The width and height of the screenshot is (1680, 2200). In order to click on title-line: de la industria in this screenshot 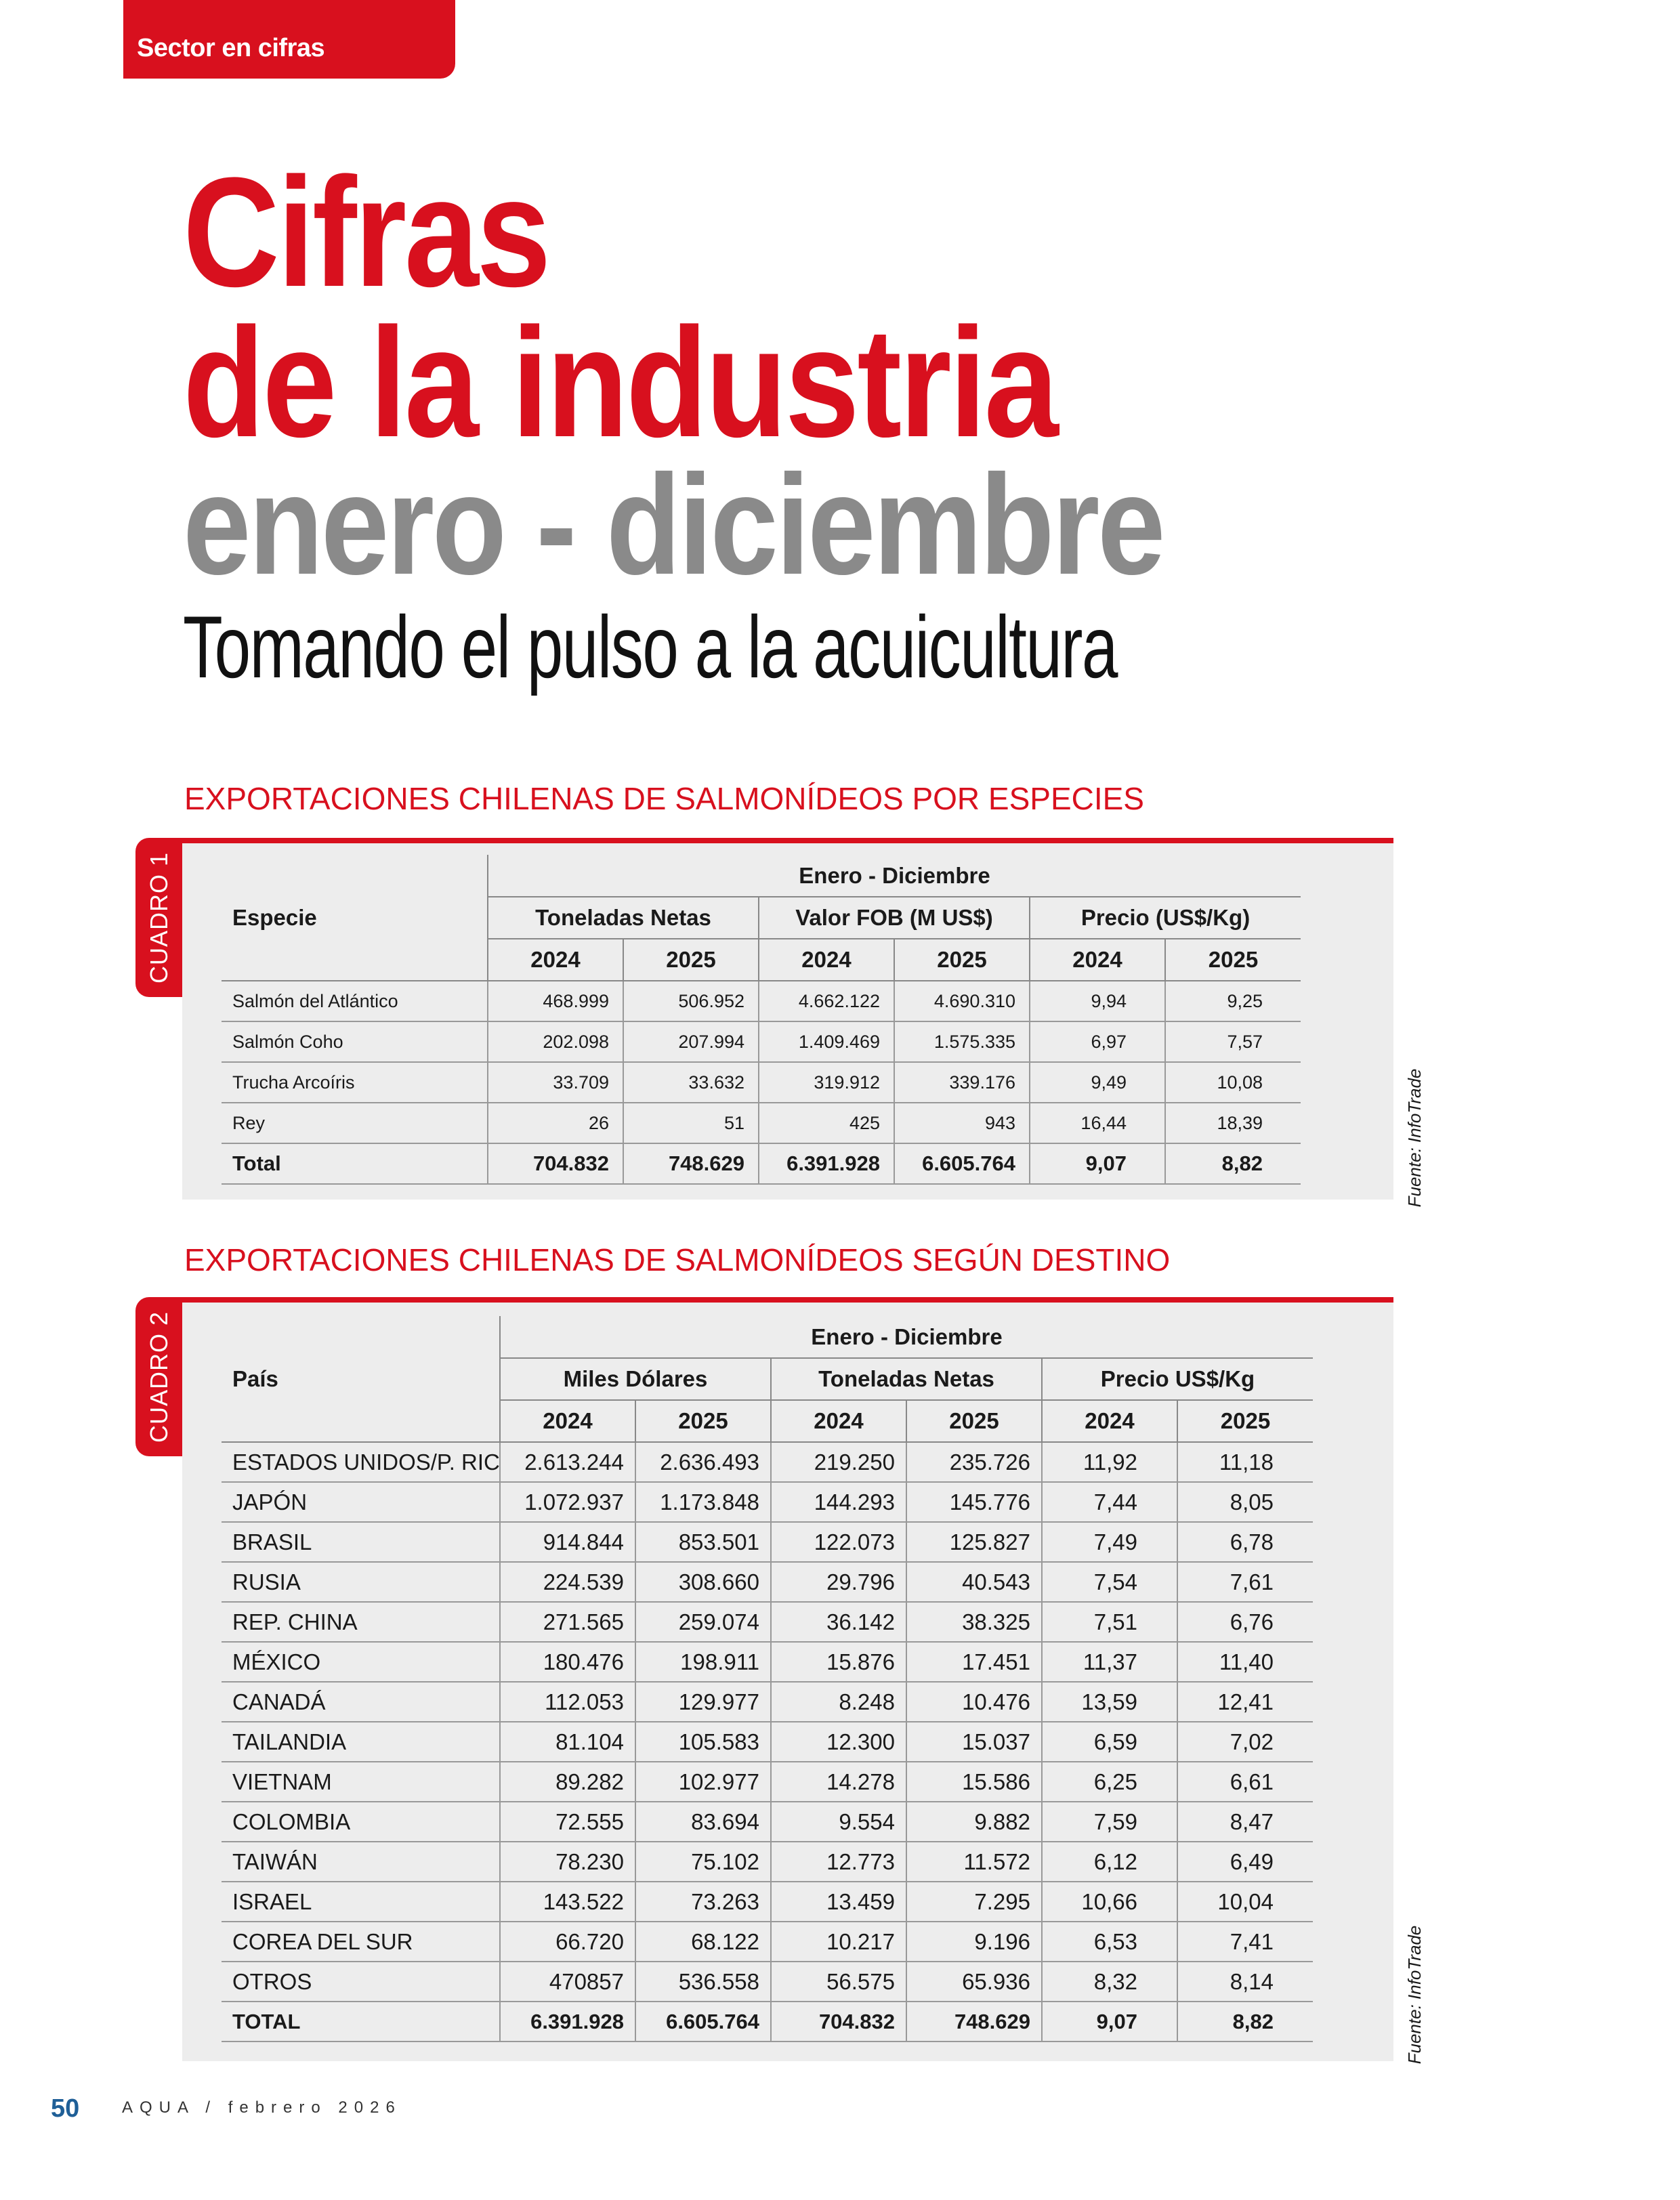, I will do `click(621, 382)`.